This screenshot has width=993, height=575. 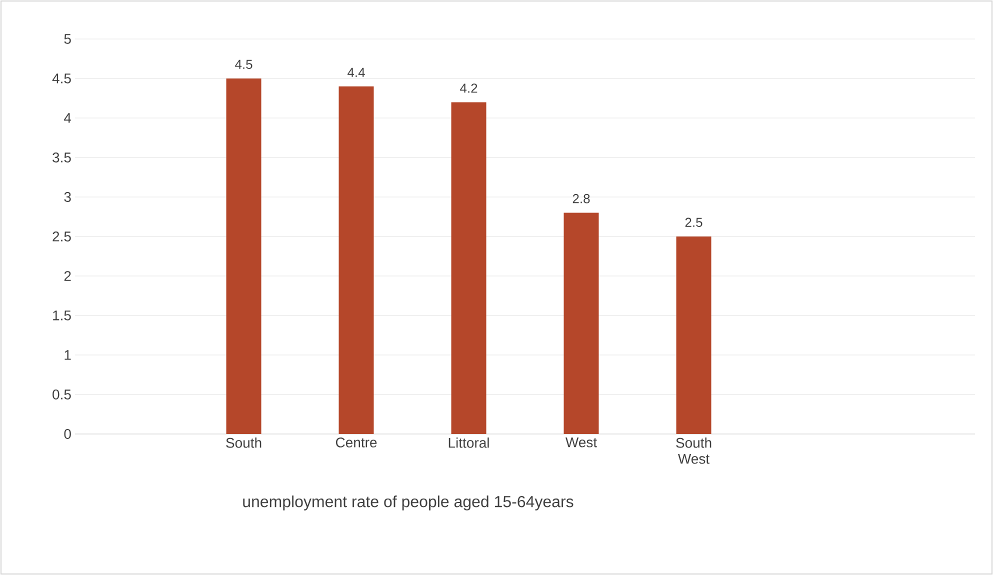 I want to click on y-tick-label: 4.5, so click(x=61, y=79).